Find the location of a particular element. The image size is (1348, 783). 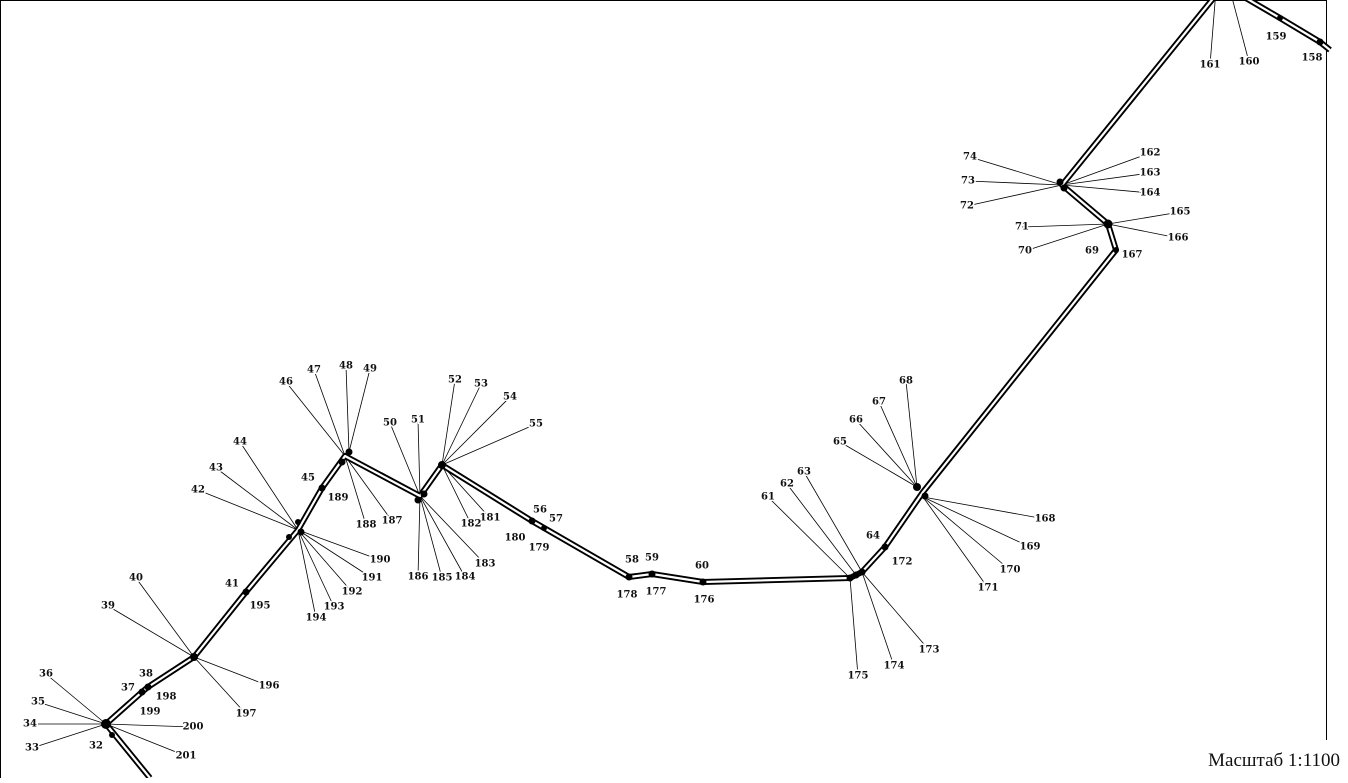

point-label-183: 183 is located at coordinates (485, 564).